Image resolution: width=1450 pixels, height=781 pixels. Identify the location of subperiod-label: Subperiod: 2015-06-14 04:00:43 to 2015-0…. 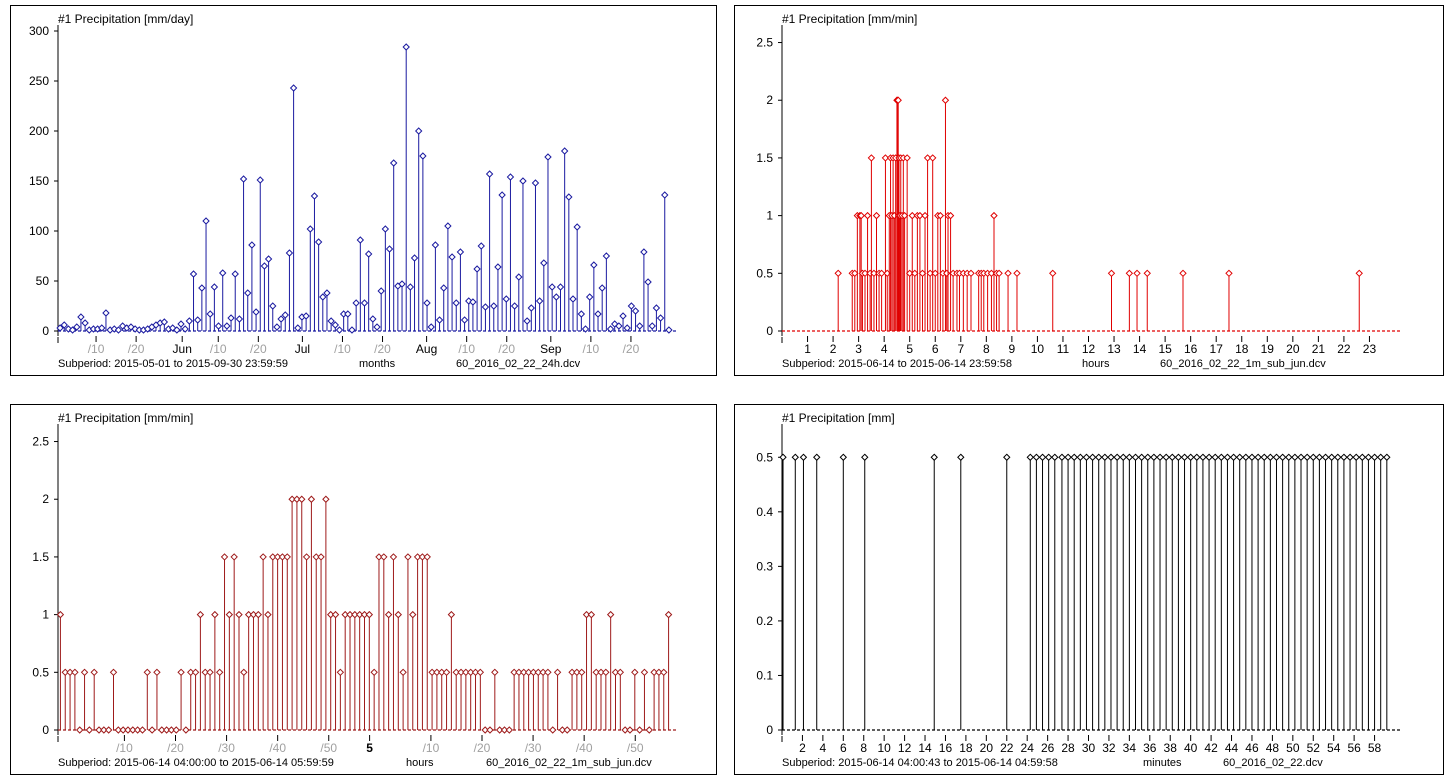
(920, 763).